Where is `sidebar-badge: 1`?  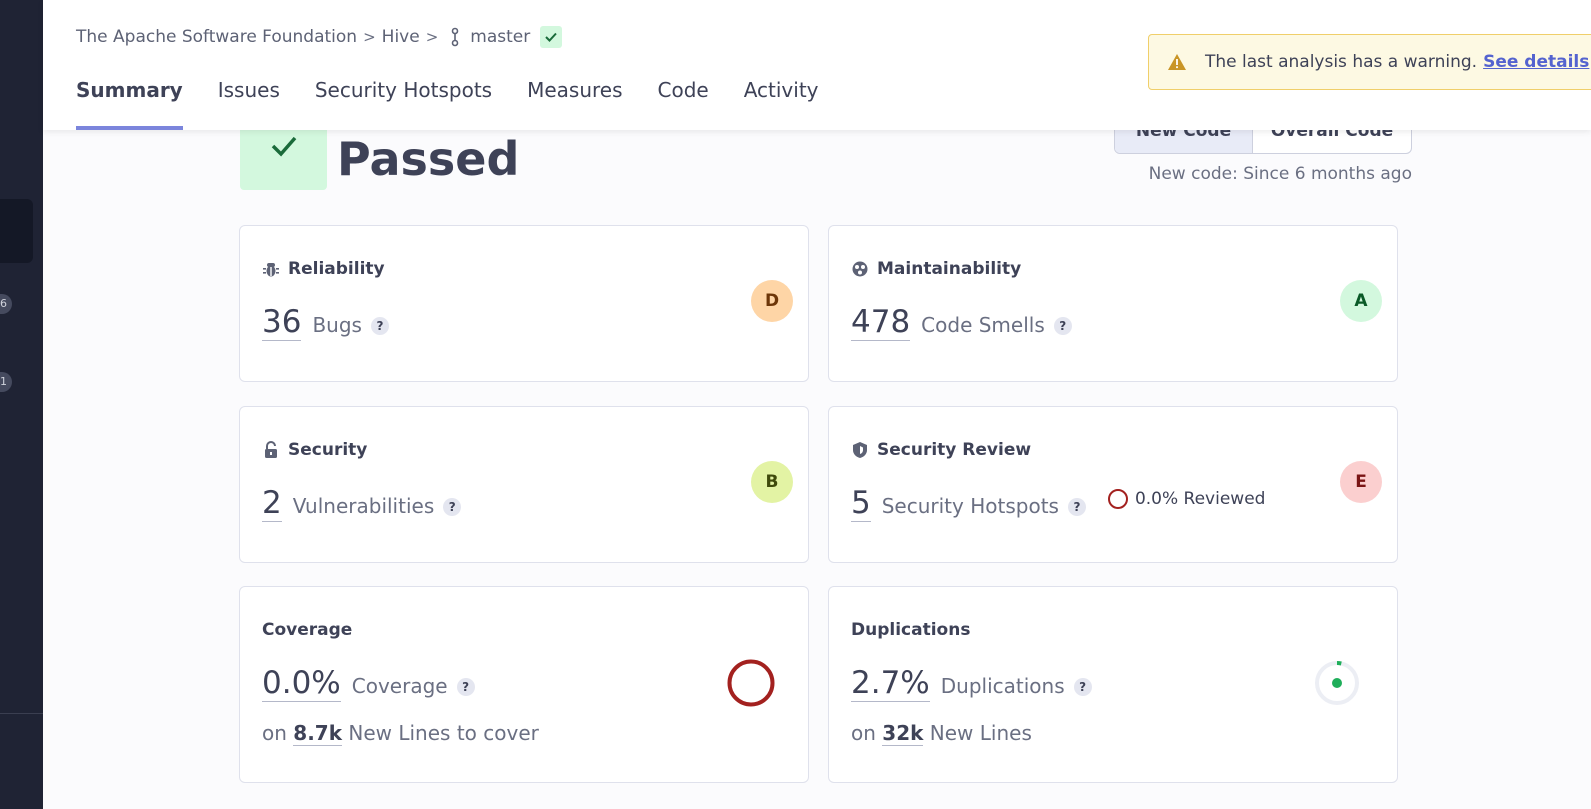 sidebar-badge: 1 is located at coordinates (6, 382).